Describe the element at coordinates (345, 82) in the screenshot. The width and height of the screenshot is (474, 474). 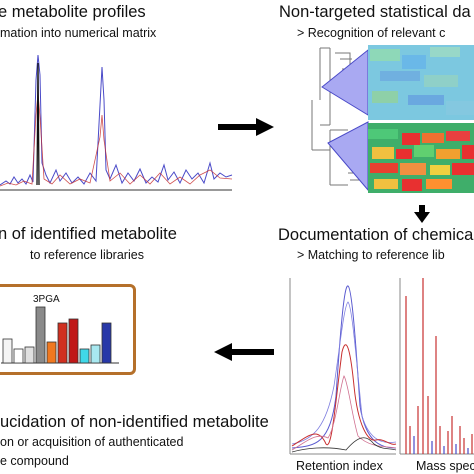
I see `dendrogram-cluster-upper` at that location.